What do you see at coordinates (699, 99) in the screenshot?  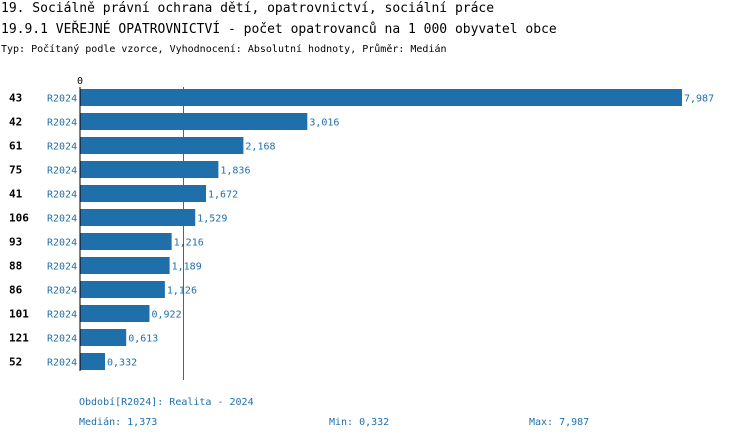 I see `value-label: 7,987` at bounding box center [699, 99].